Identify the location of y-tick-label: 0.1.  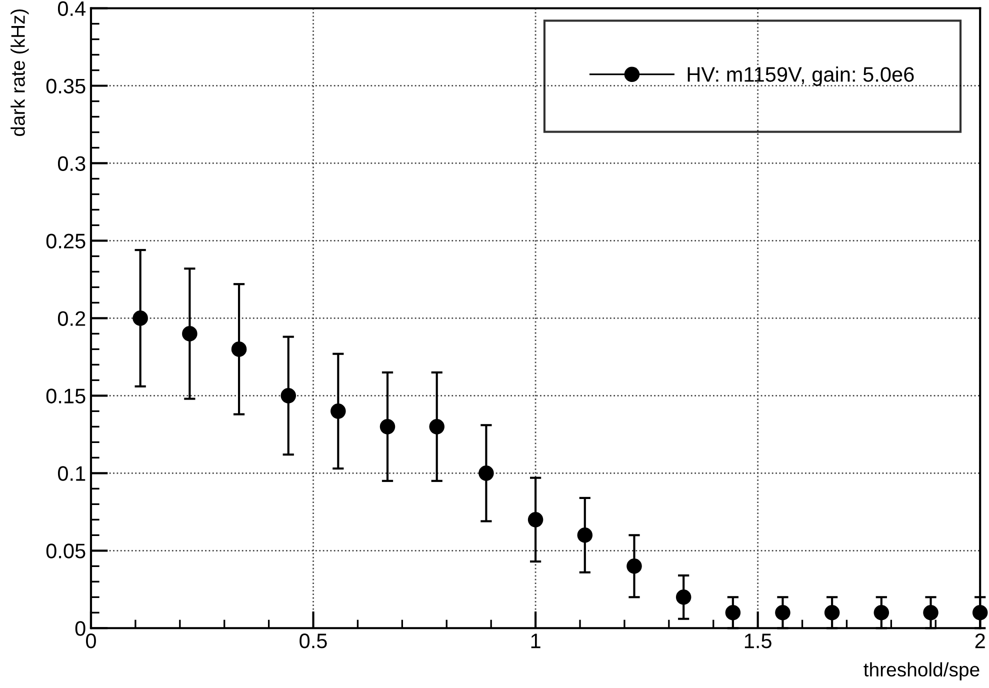
(72, 473).